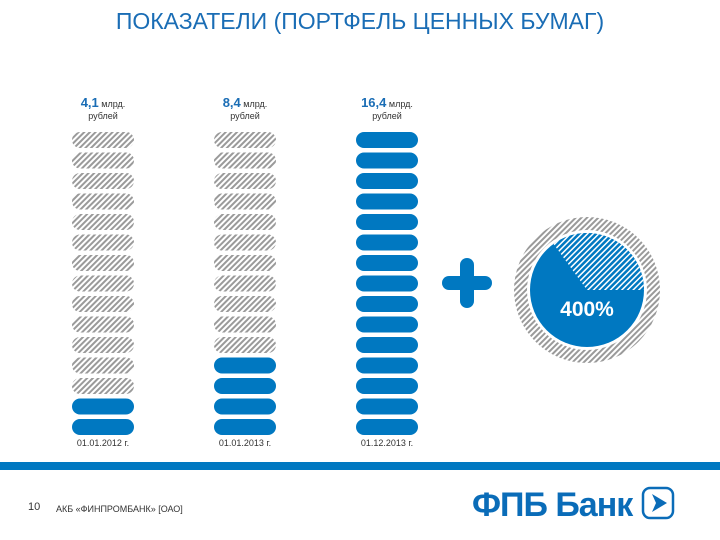 The height and width of the screenshot is (540, 720). I want to click on value-label-2013: 8,4 млрд. рублей, so click(245, 108).